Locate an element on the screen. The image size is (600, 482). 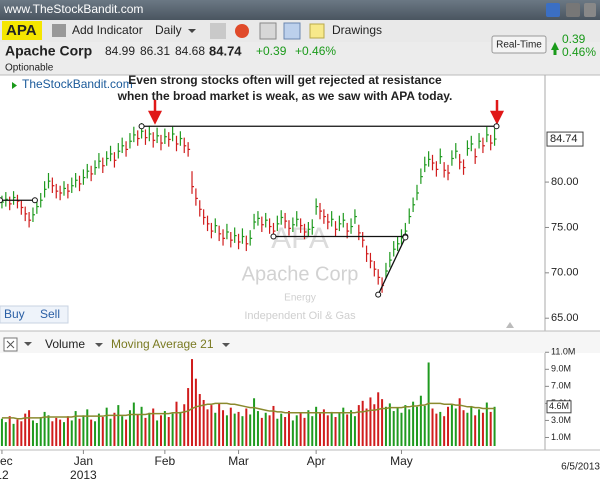
chart-source: TheStockBandit.com is located at coordinates (77, 84).